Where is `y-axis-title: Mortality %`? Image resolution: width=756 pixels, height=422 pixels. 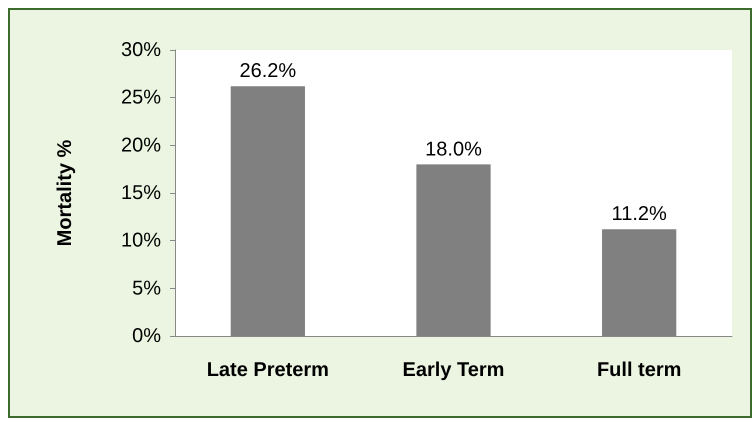 y-axis-title: Mortality % is located at coordinates (65, 192).